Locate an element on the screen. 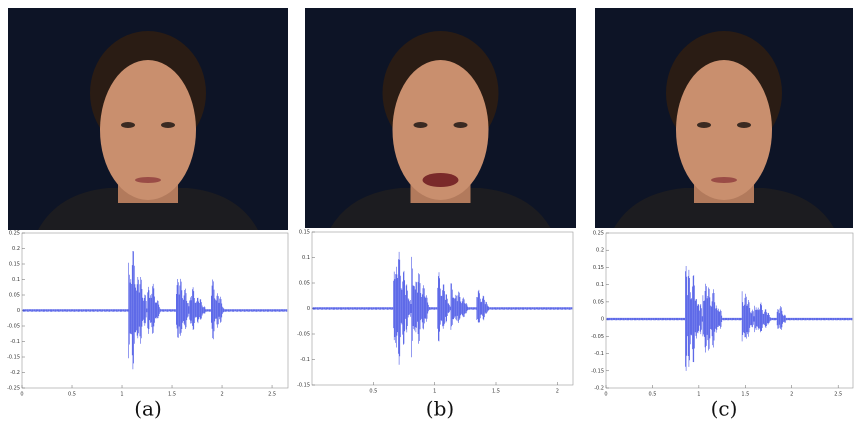 This screenshot has width=854, height=428. y-tick-label: -0.25 is located at coordinates (13, 389).